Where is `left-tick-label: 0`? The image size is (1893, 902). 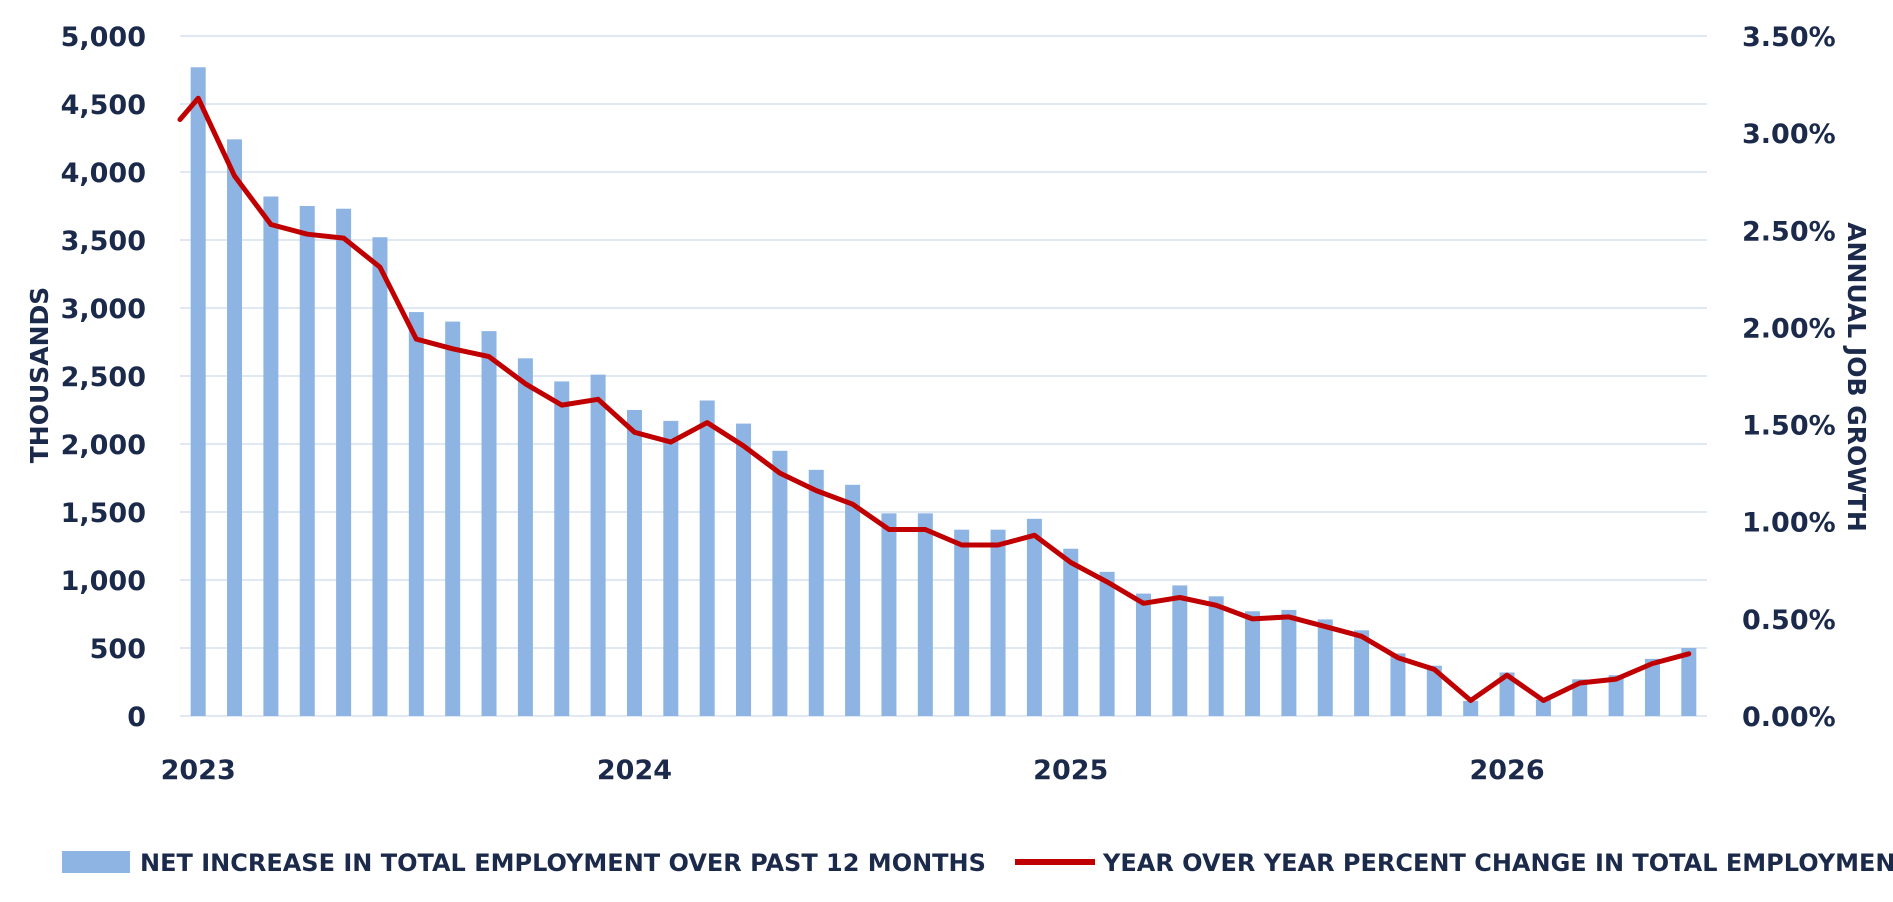
left-tick-label: 0 is located at coordinates (136, 717).